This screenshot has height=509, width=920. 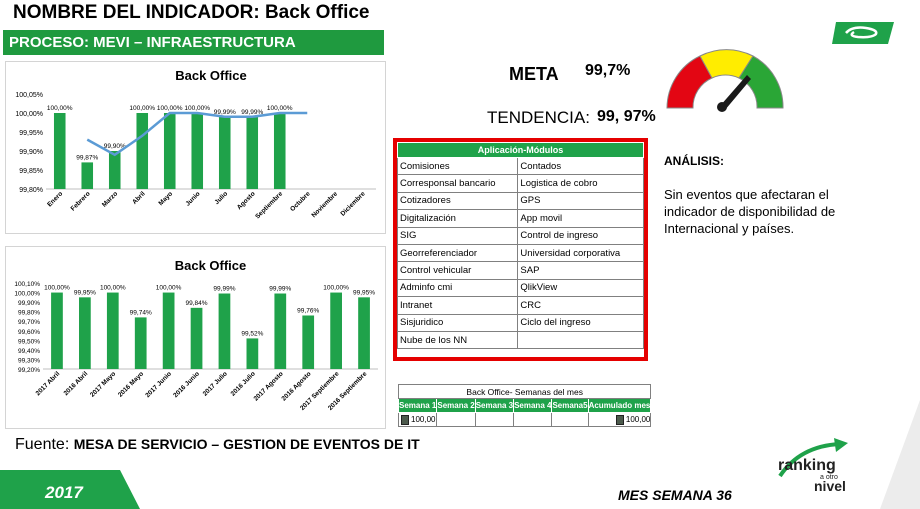 I want to click on module-app-cell-2: QlikView, so click(x=580, y=288).